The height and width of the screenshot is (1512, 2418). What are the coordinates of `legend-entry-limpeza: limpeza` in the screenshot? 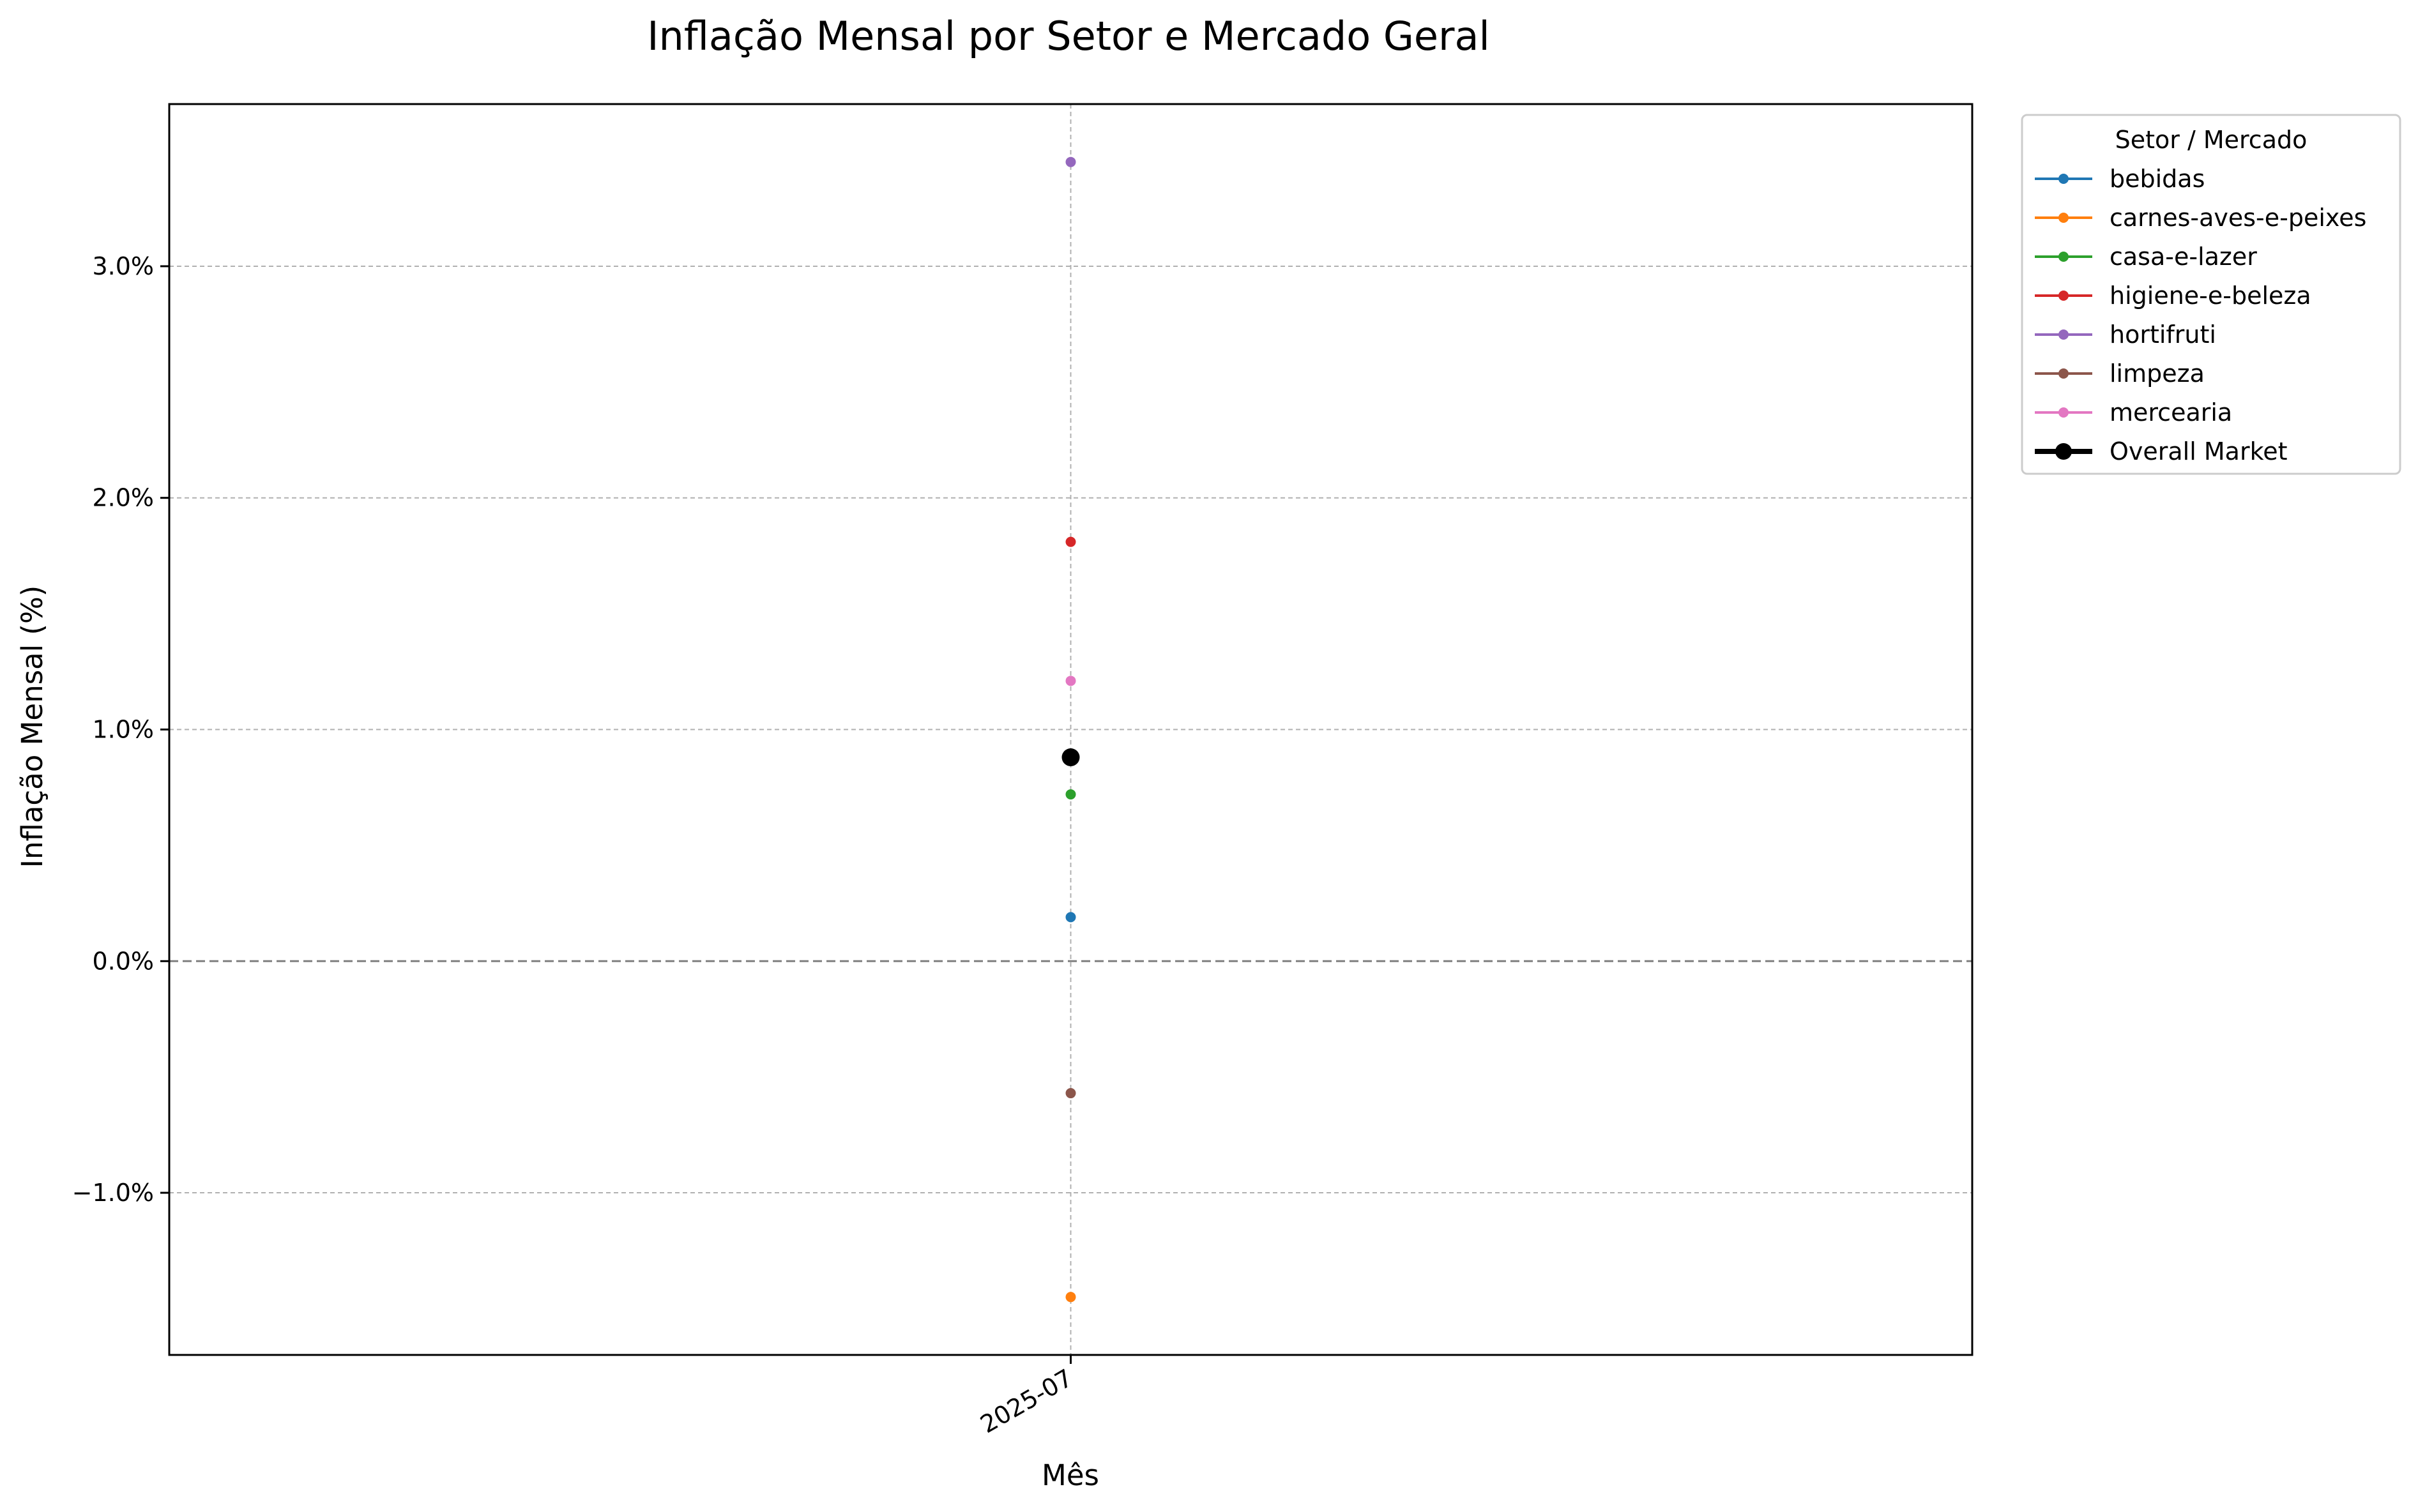 It's located at (2120, 373).